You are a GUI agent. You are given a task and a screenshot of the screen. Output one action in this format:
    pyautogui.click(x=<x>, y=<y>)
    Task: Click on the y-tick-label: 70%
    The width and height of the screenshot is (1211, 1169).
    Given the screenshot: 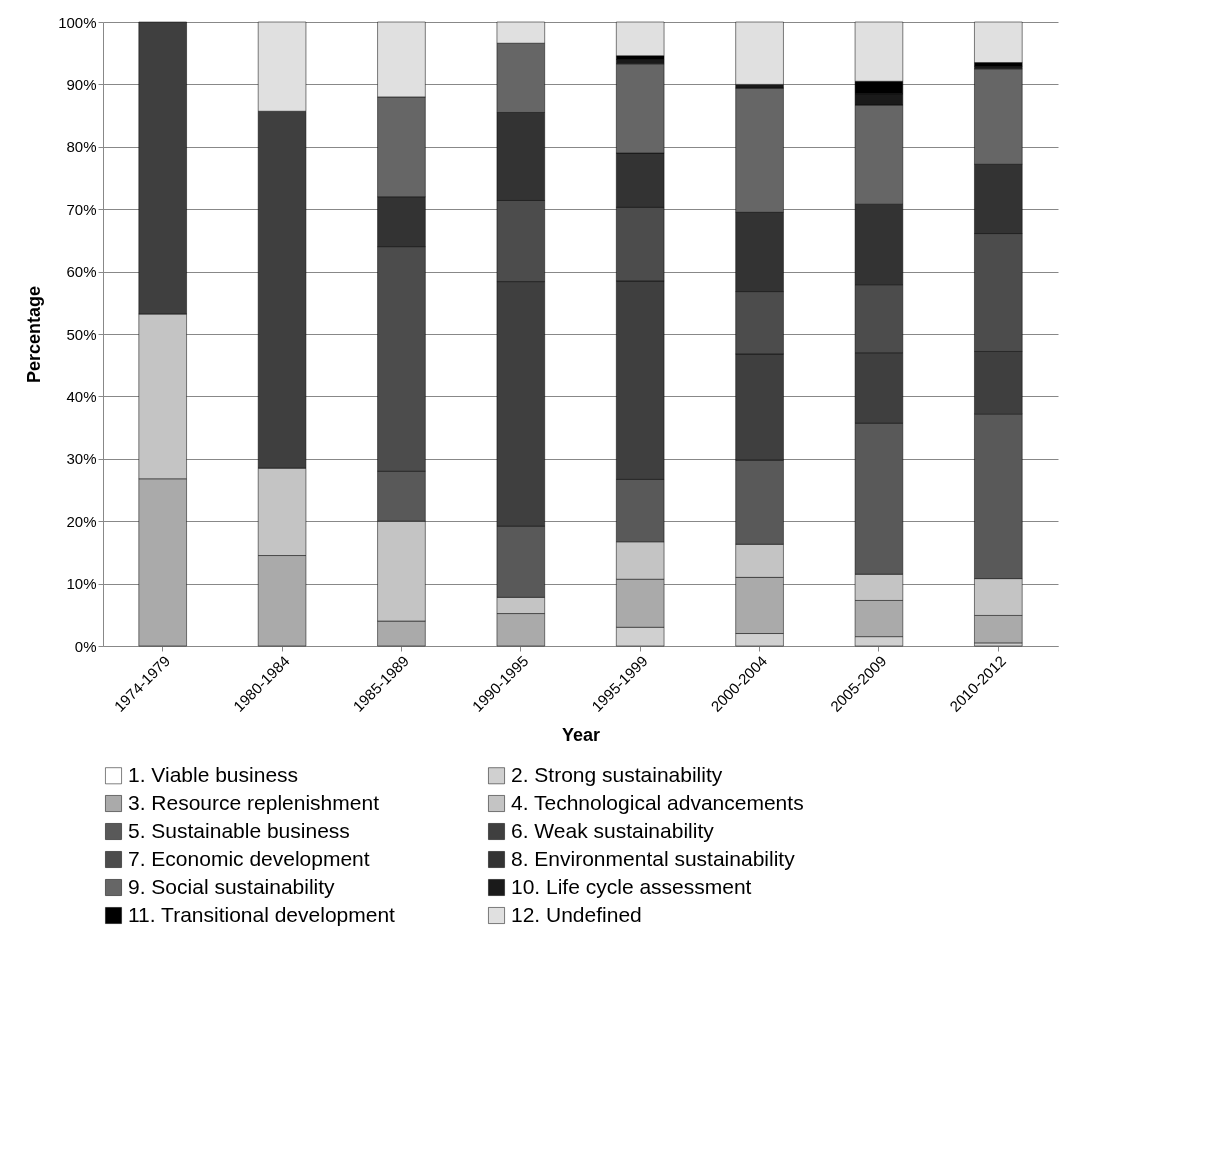 What is the action you would take?
    pyautogui.click(x=81, y=209)
    